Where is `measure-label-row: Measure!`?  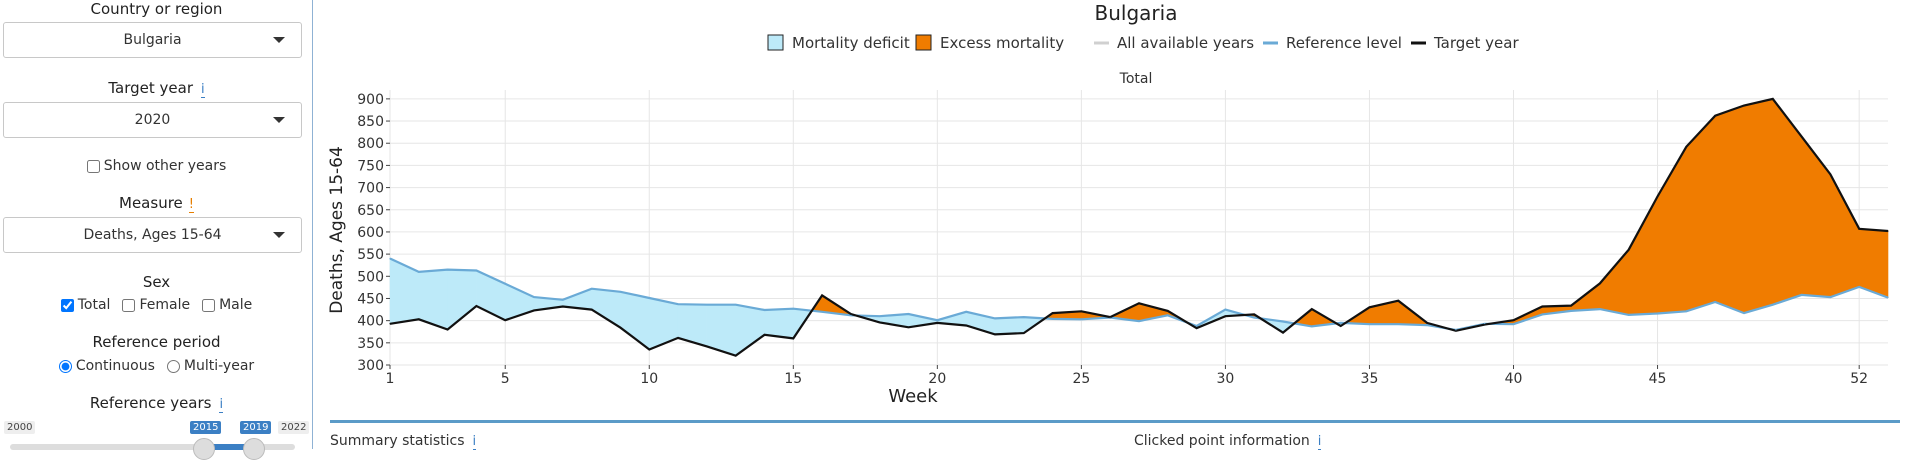
measure-label-row: Measure! is located at coordinates (156, 203).